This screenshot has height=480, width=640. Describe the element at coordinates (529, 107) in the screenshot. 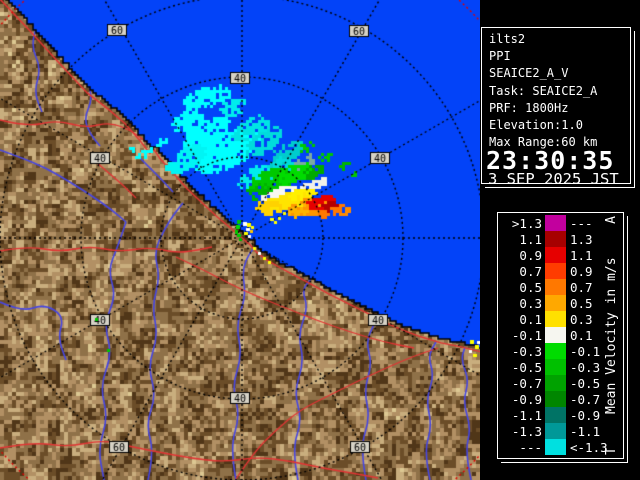

I see `info-line-4: PRF: 1800Hz` at that location.